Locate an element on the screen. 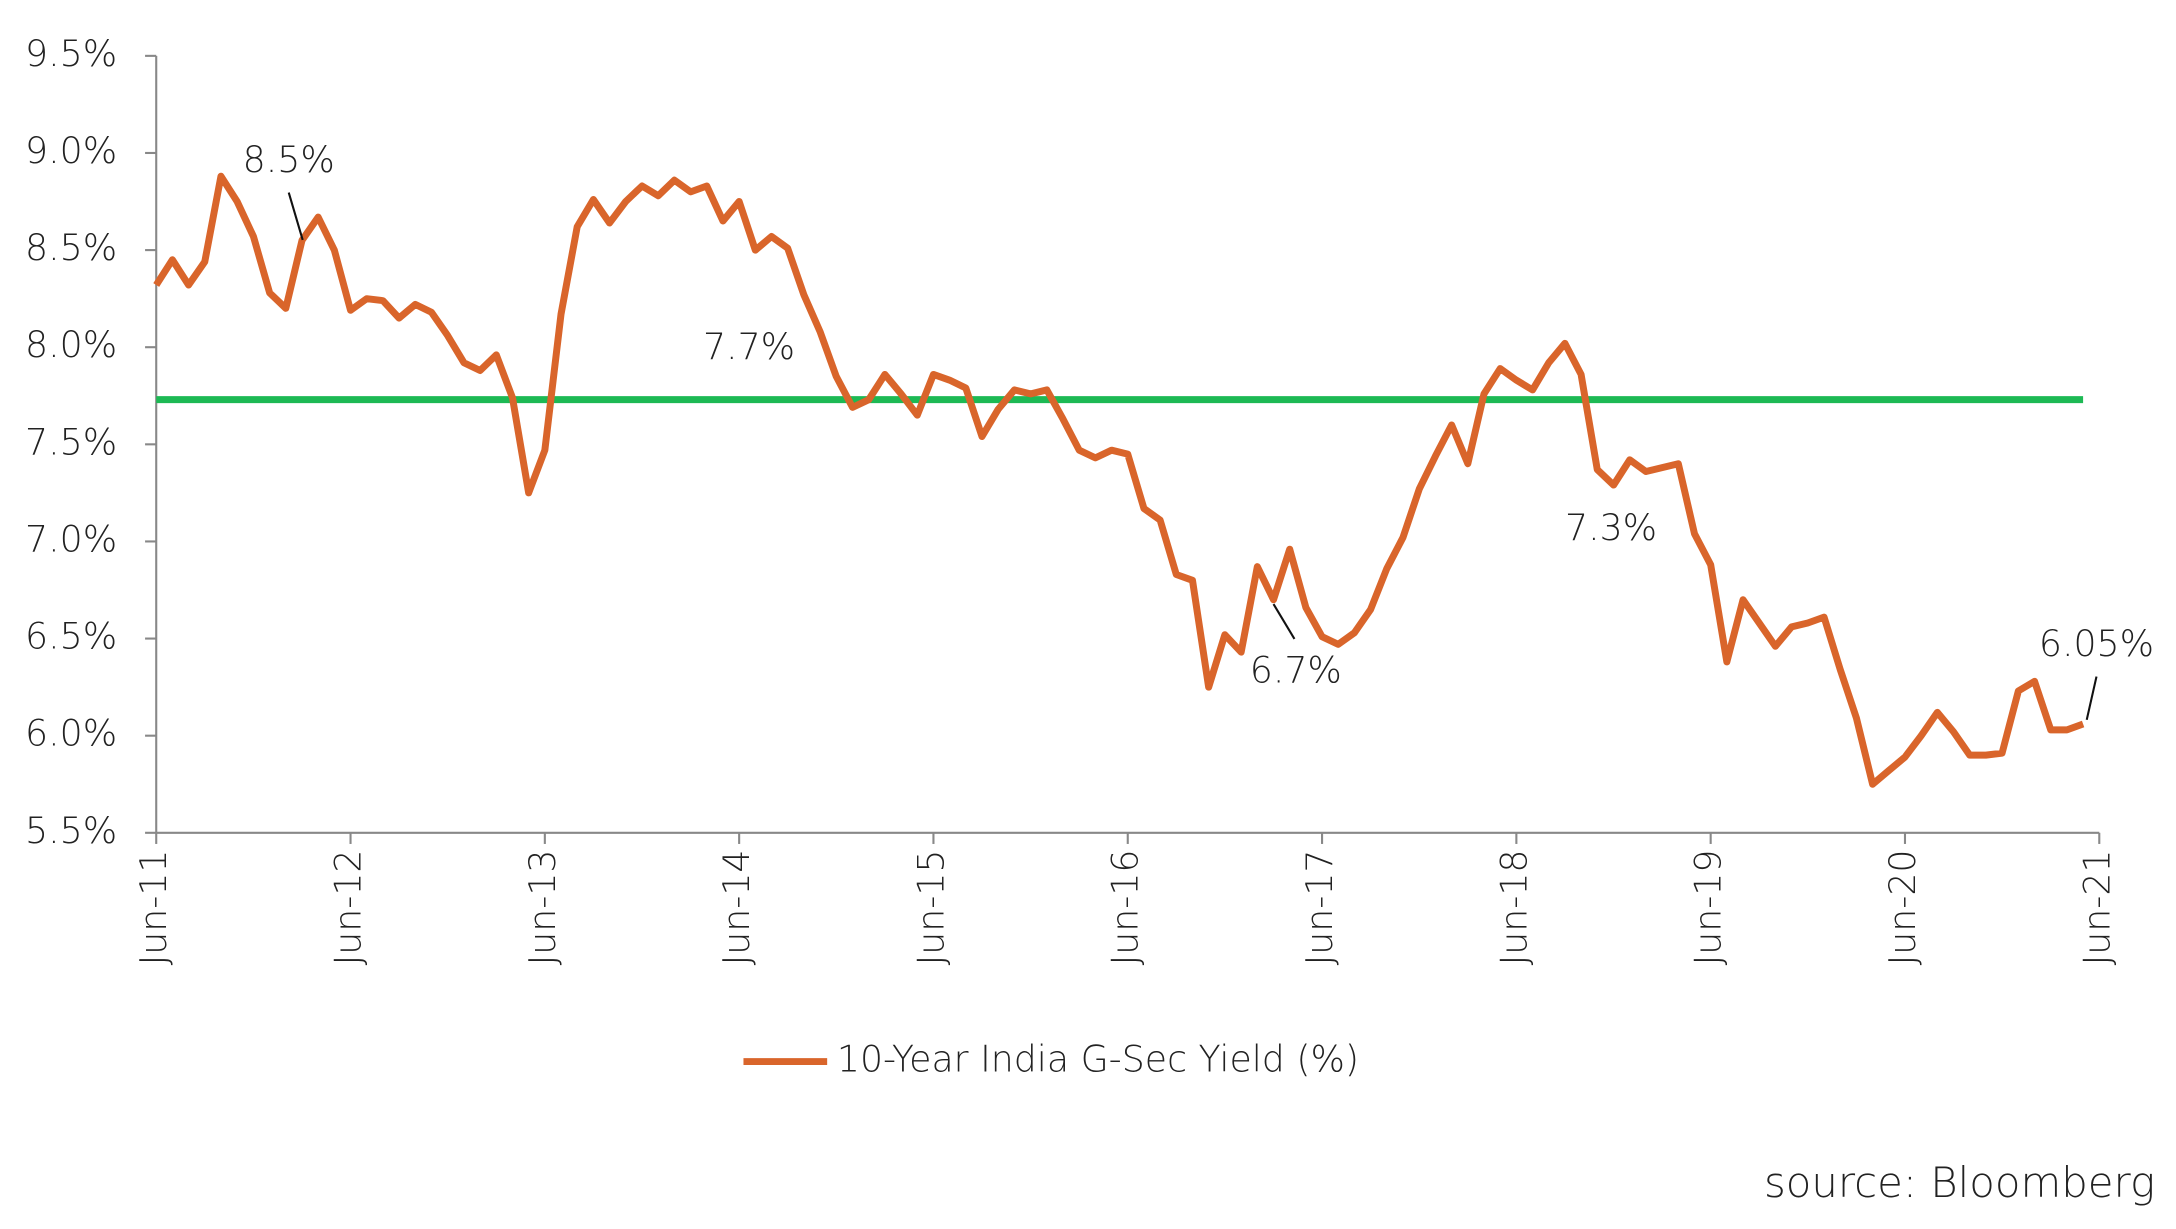 The width and height of the screenshot is (2176, 1229). x-tick-label: Jun-12 is located at coordinates (348, 908).